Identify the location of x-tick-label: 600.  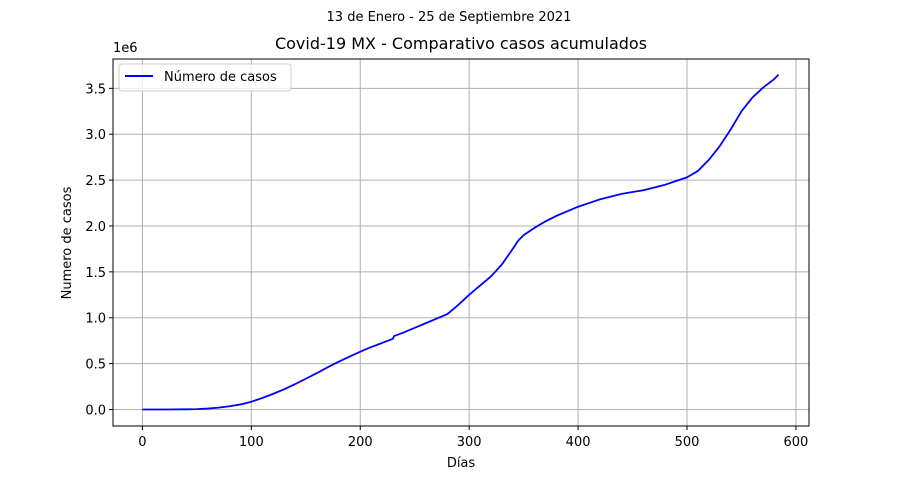
(796, 442).